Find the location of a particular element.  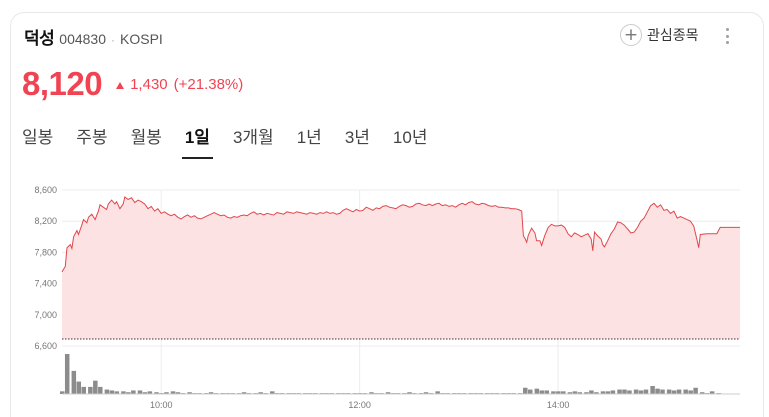

y-tick-label: 8,200 is located at coordinates (45, 221).